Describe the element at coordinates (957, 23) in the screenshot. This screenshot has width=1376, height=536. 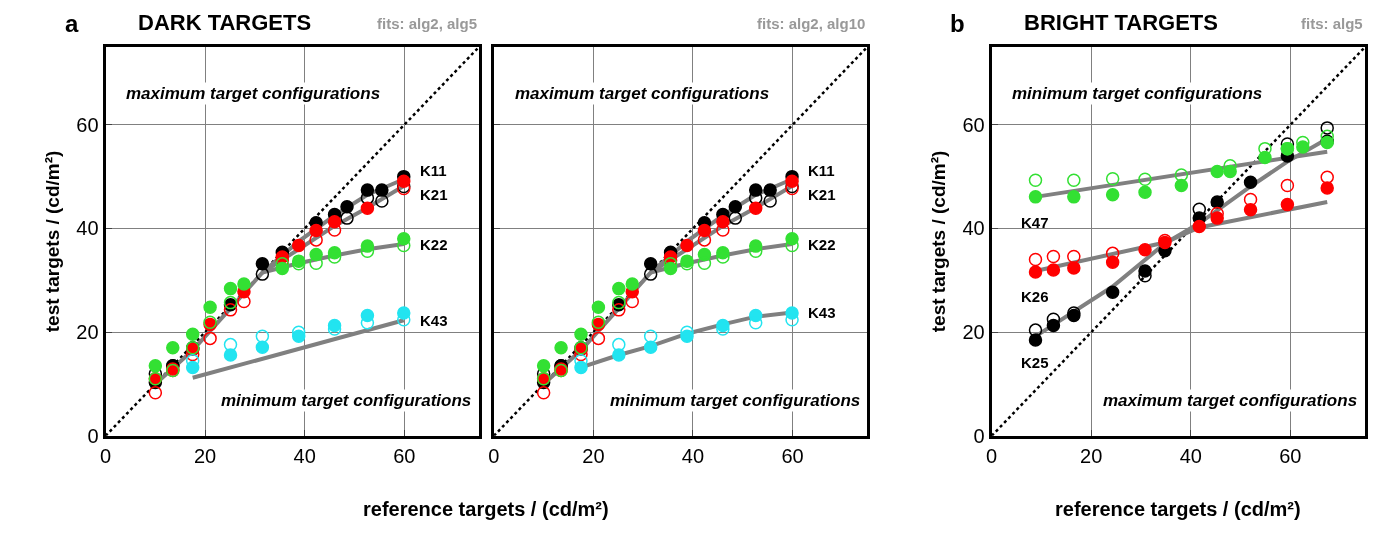
I see `text: b` at that location.